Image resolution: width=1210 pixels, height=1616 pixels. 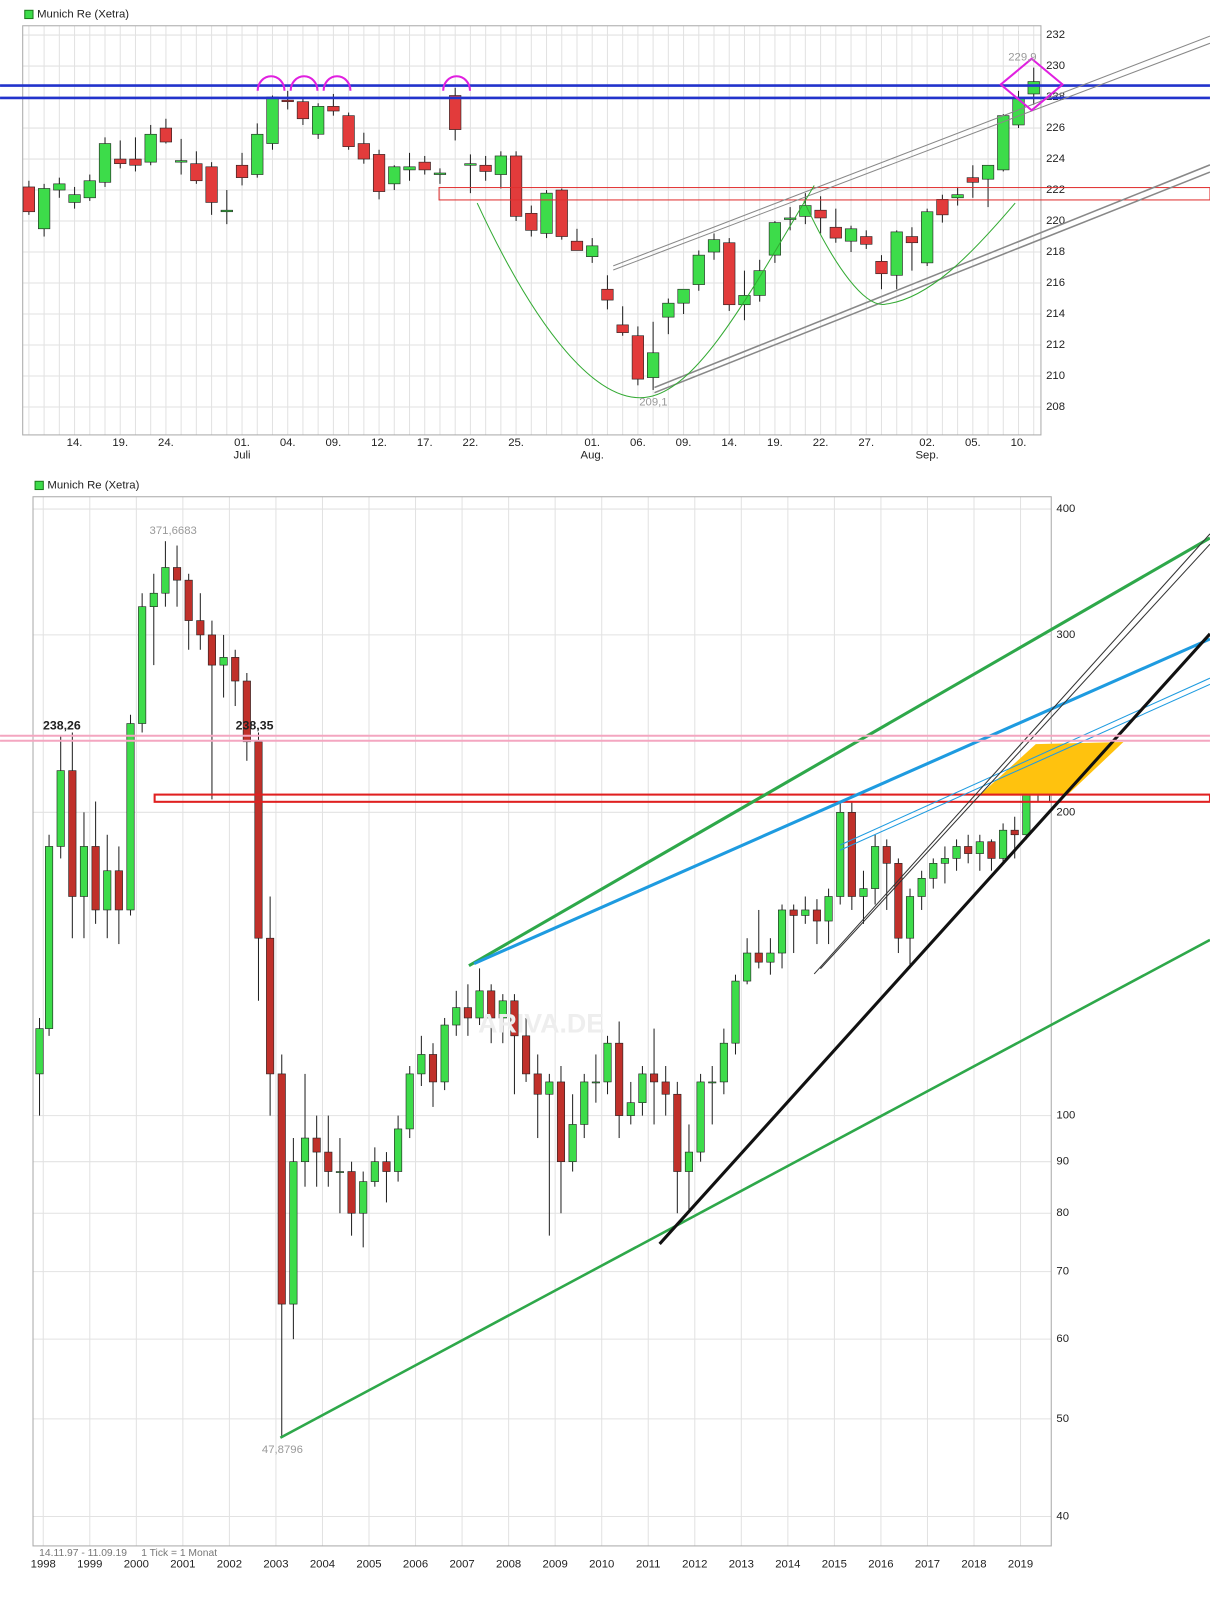 I want to click on x-tick-label: 14., so click(x=729, y=443).